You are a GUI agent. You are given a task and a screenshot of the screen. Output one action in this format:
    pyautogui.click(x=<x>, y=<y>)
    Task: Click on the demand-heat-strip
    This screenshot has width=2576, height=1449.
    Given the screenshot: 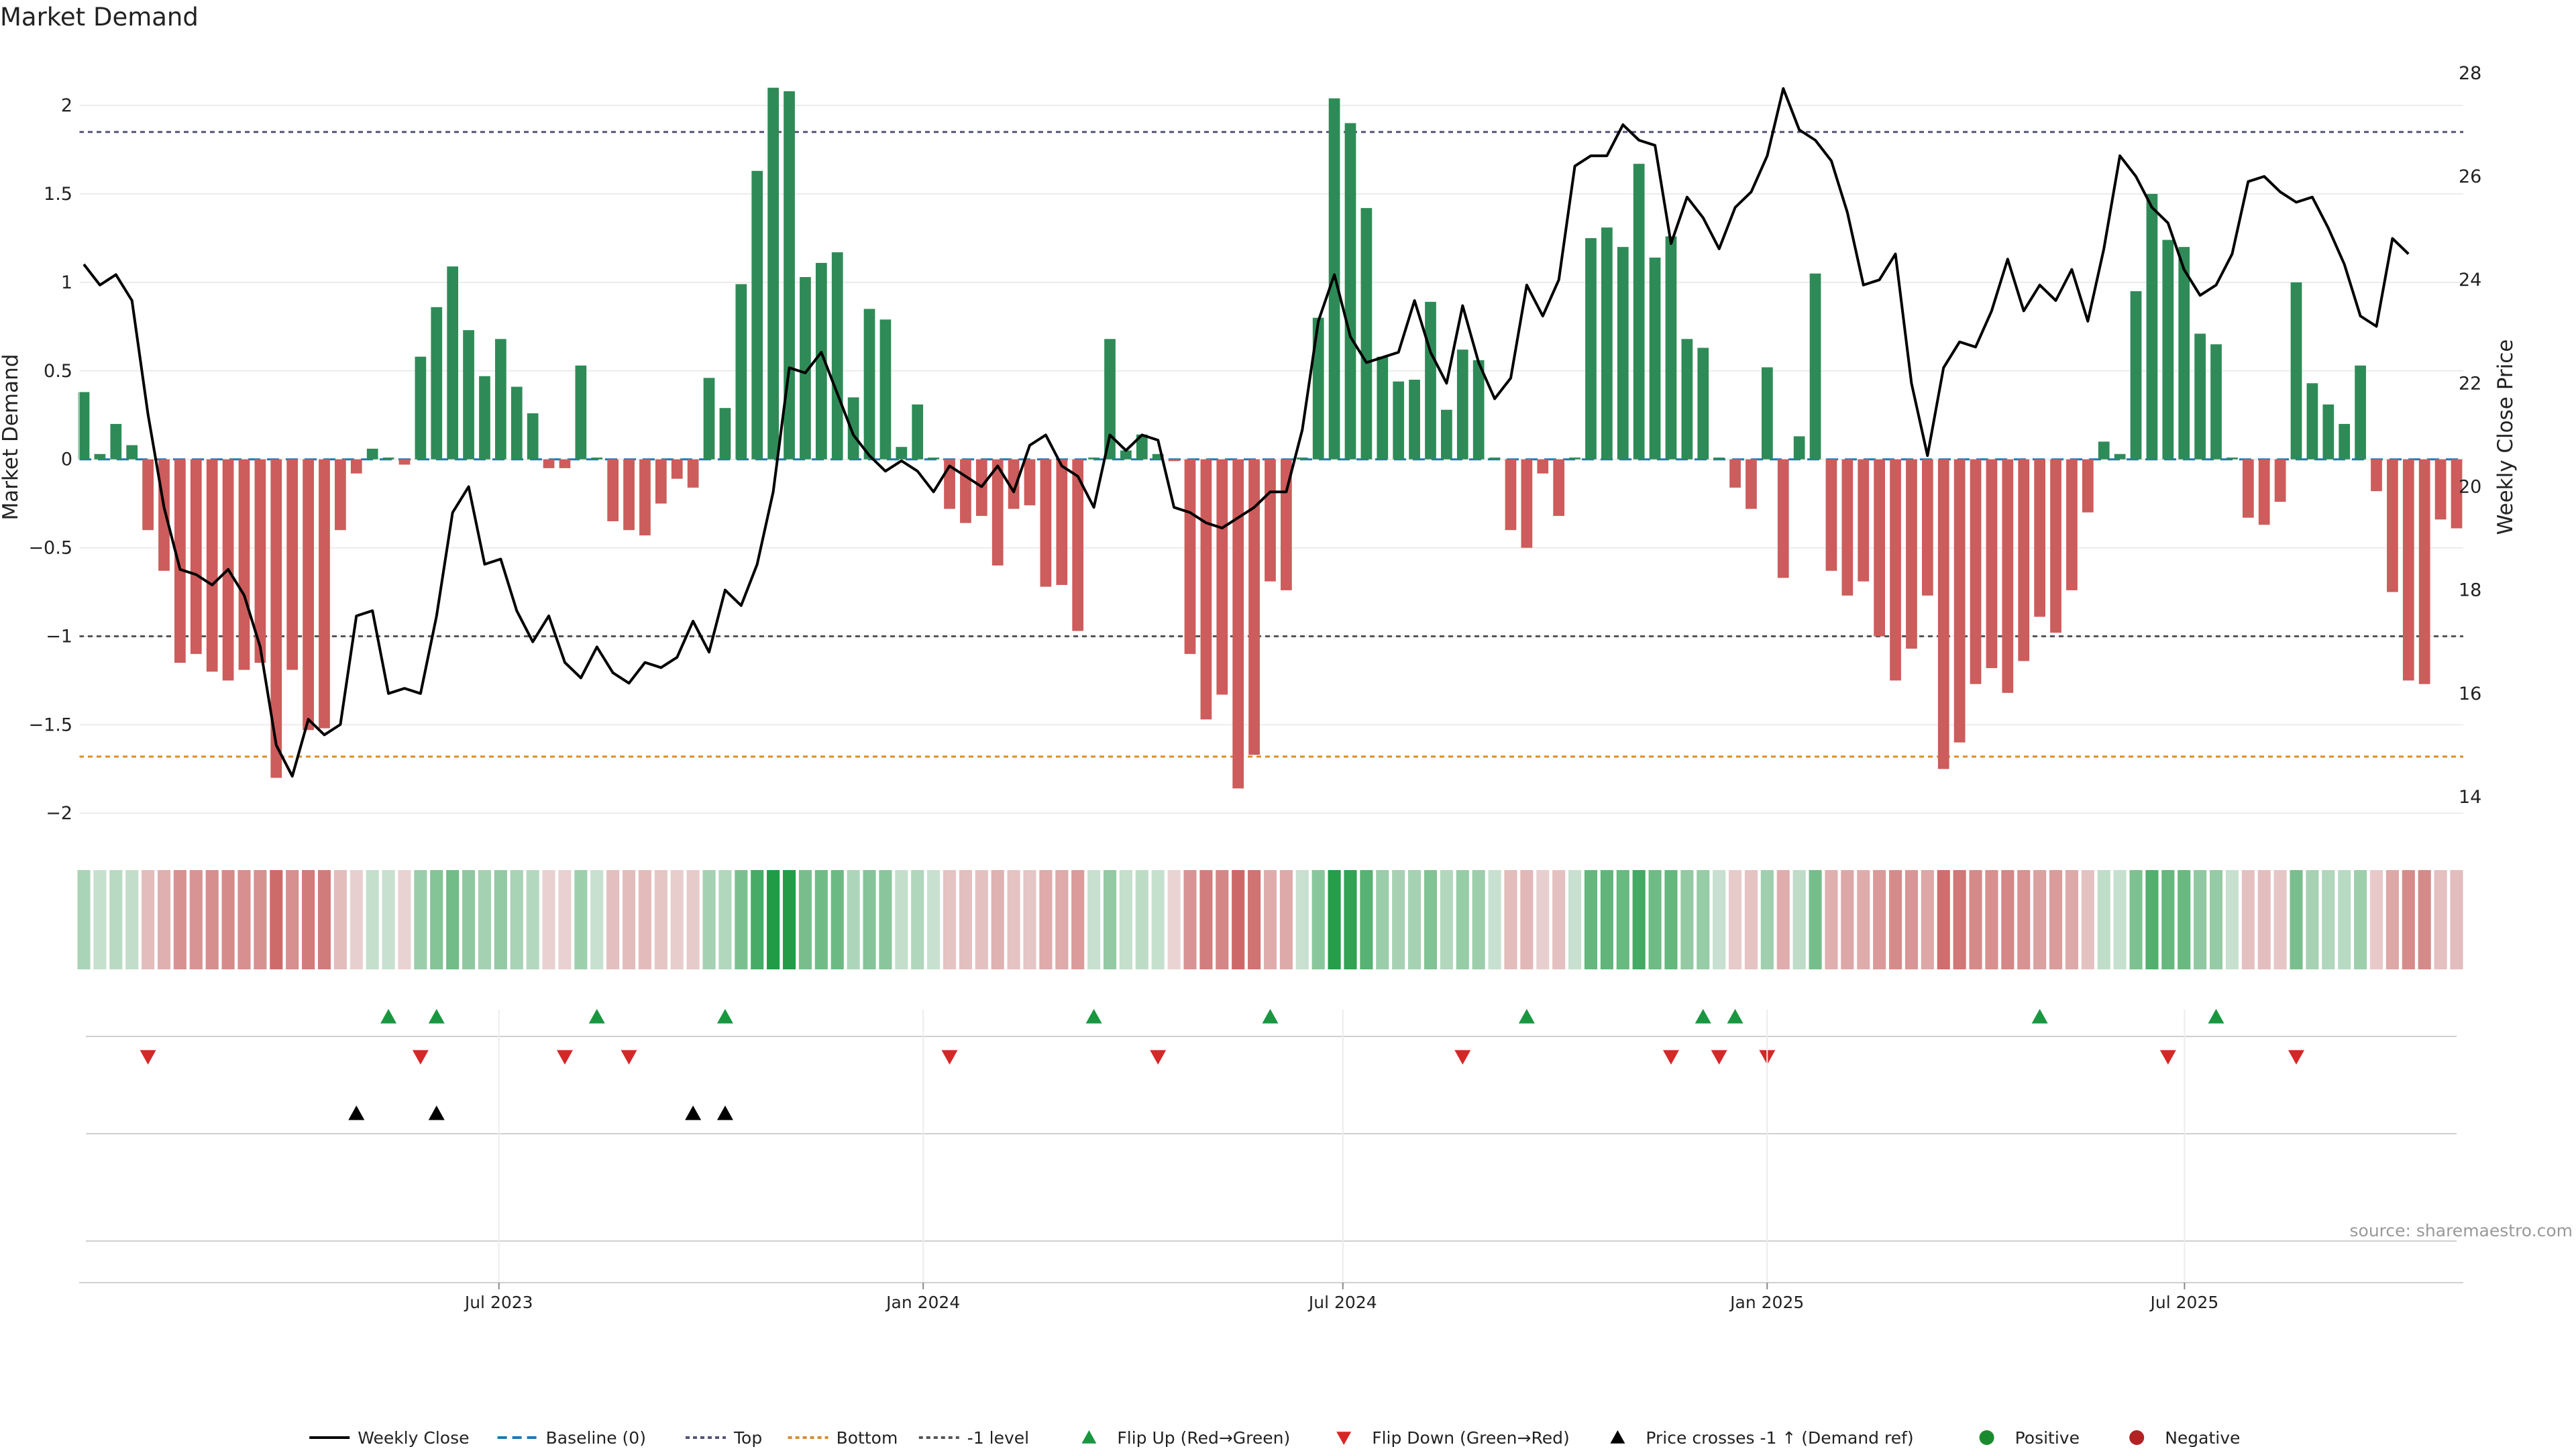 What is the action you would take?
    pyautogui.click(x=1270, y=919)
    